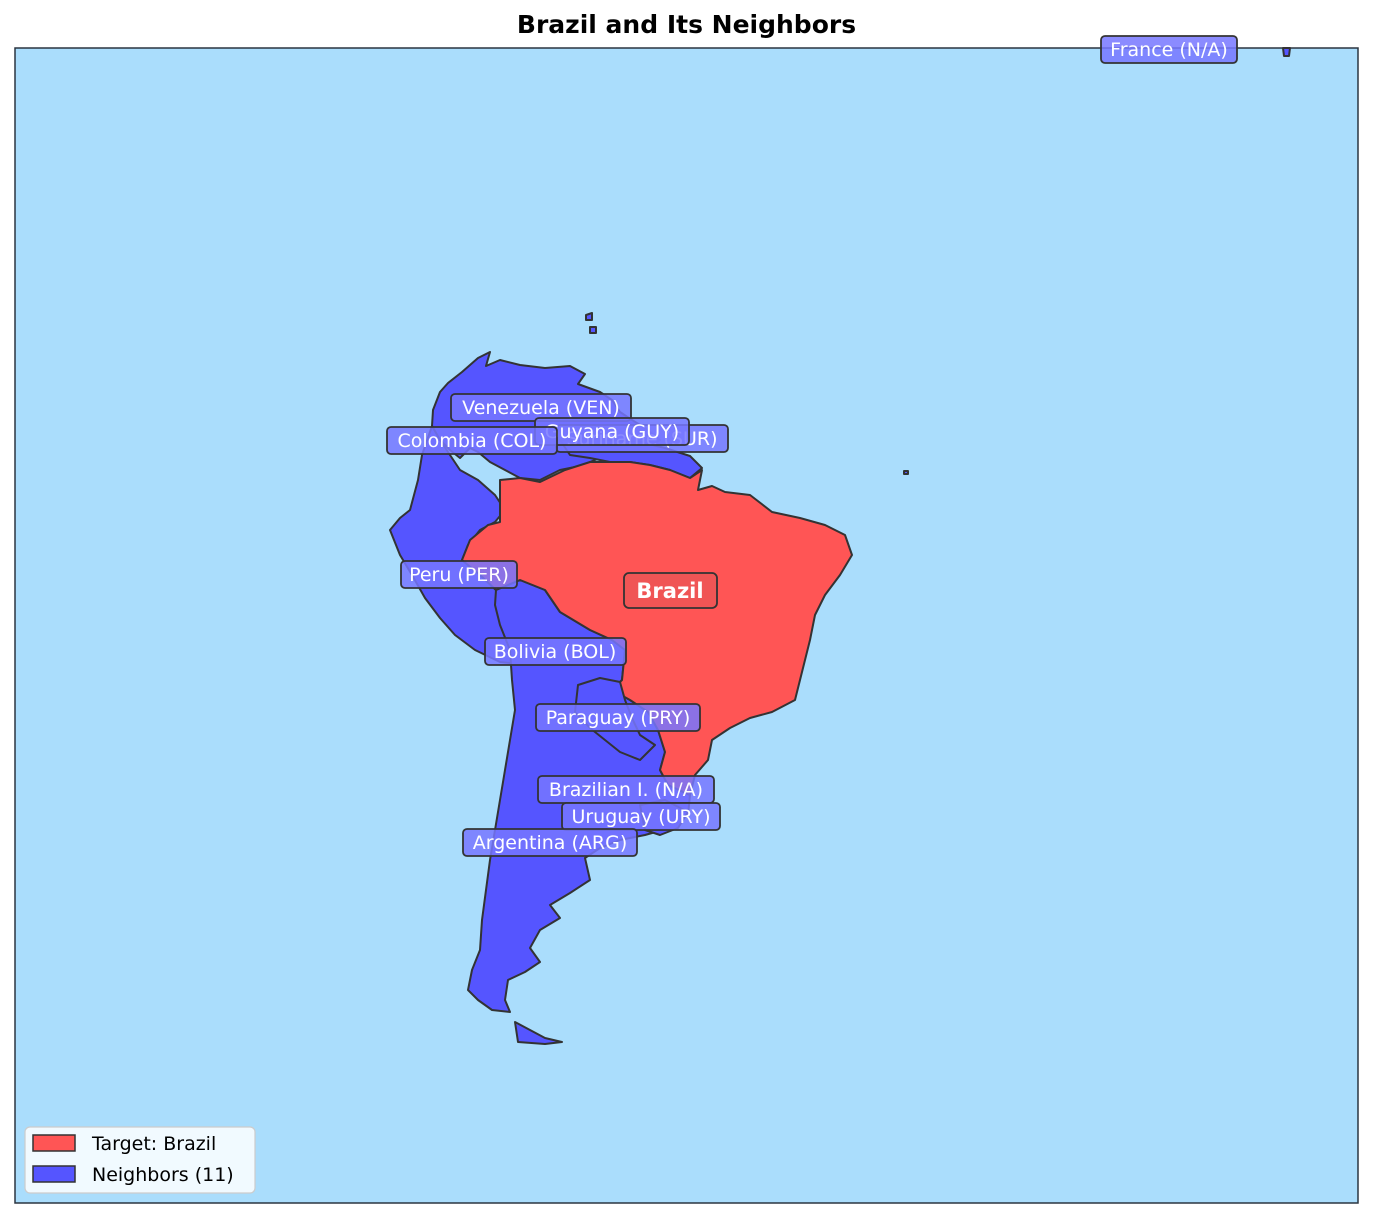 The image size is (1373, 1219). What do you see at coordinates (538, 1033) in the screenshot?
I see `region-tierra-del-fuego` at bounding box center [538, 1033].